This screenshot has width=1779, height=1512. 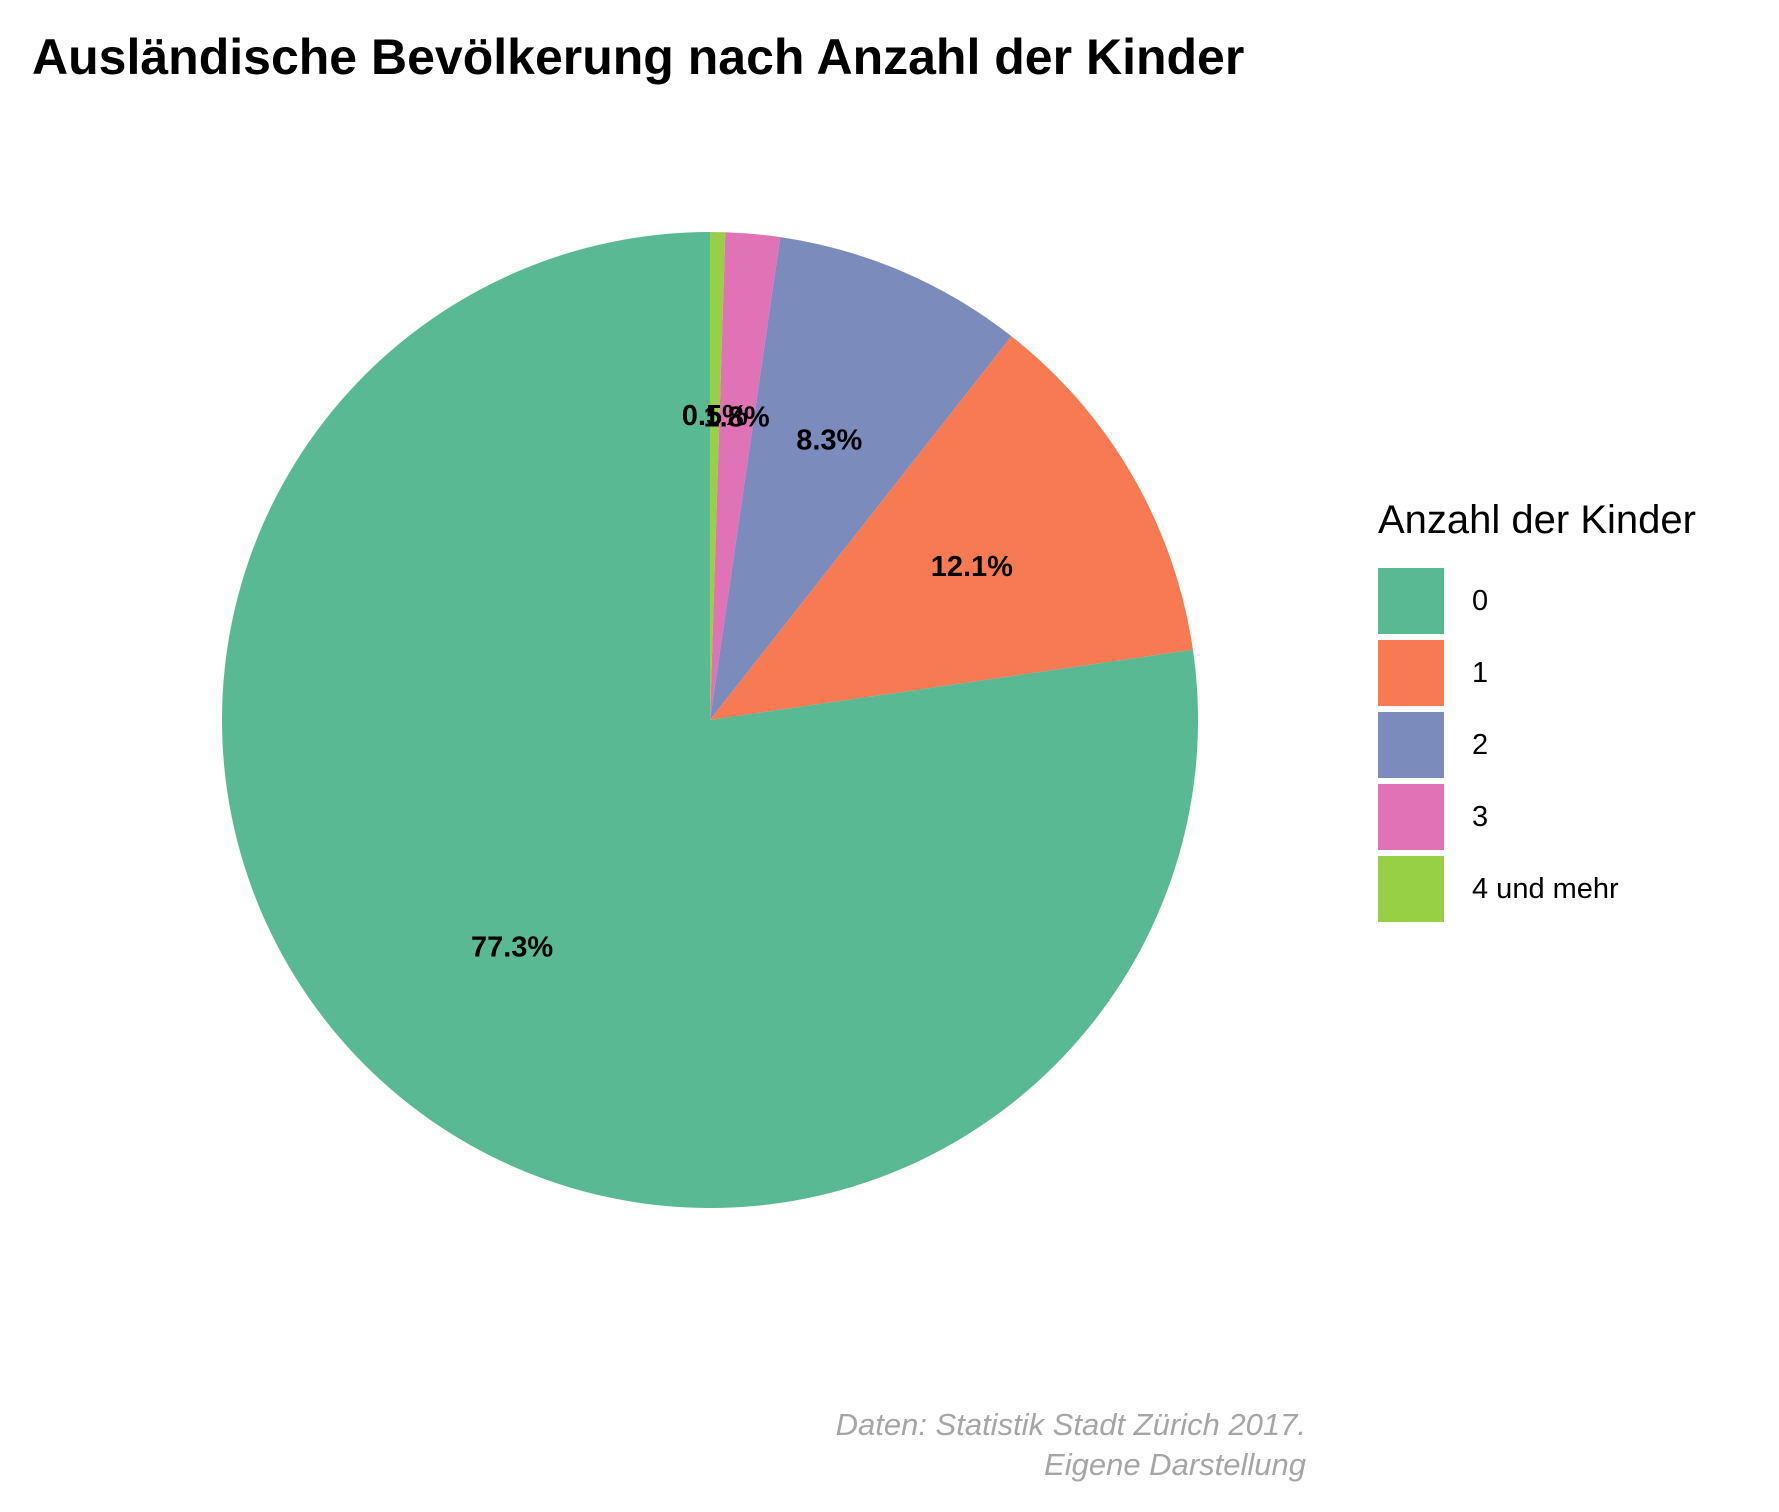 I want to click on slice-label-1: 12.1%, so click(x=972, y=567).